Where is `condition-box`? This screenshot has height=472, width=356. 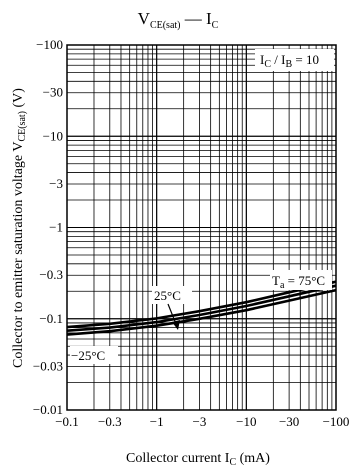 condition-box is located at coordinates (294, 60).